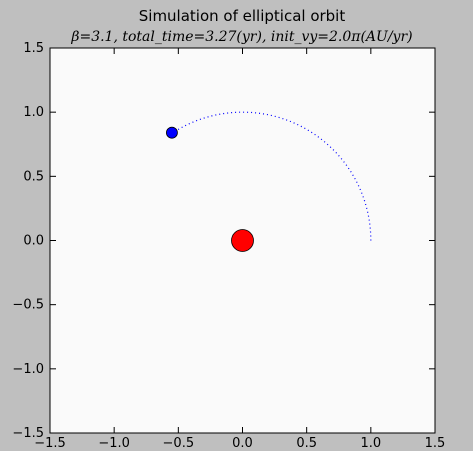 The width and height of the screenshot is (473, 451). I want to click on chart-title: Simulation of elliptical orbit, so click(242, 16).